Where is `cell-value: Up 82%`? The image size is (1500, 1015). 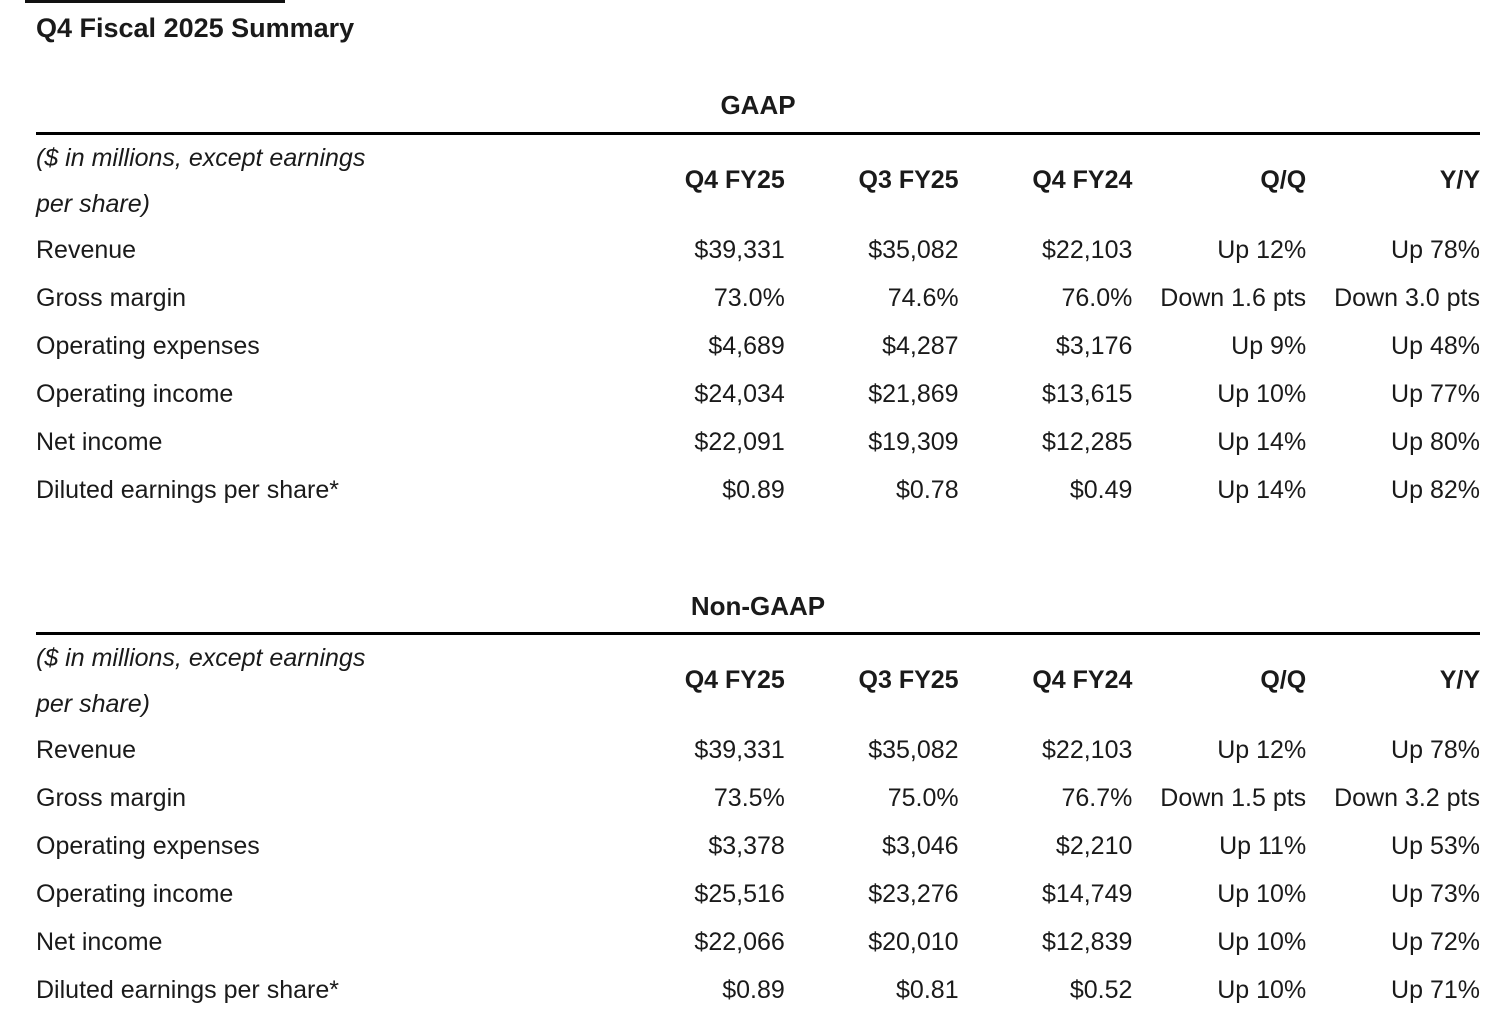 cell-value: Up 82% is located at coordinates (1435, 490).